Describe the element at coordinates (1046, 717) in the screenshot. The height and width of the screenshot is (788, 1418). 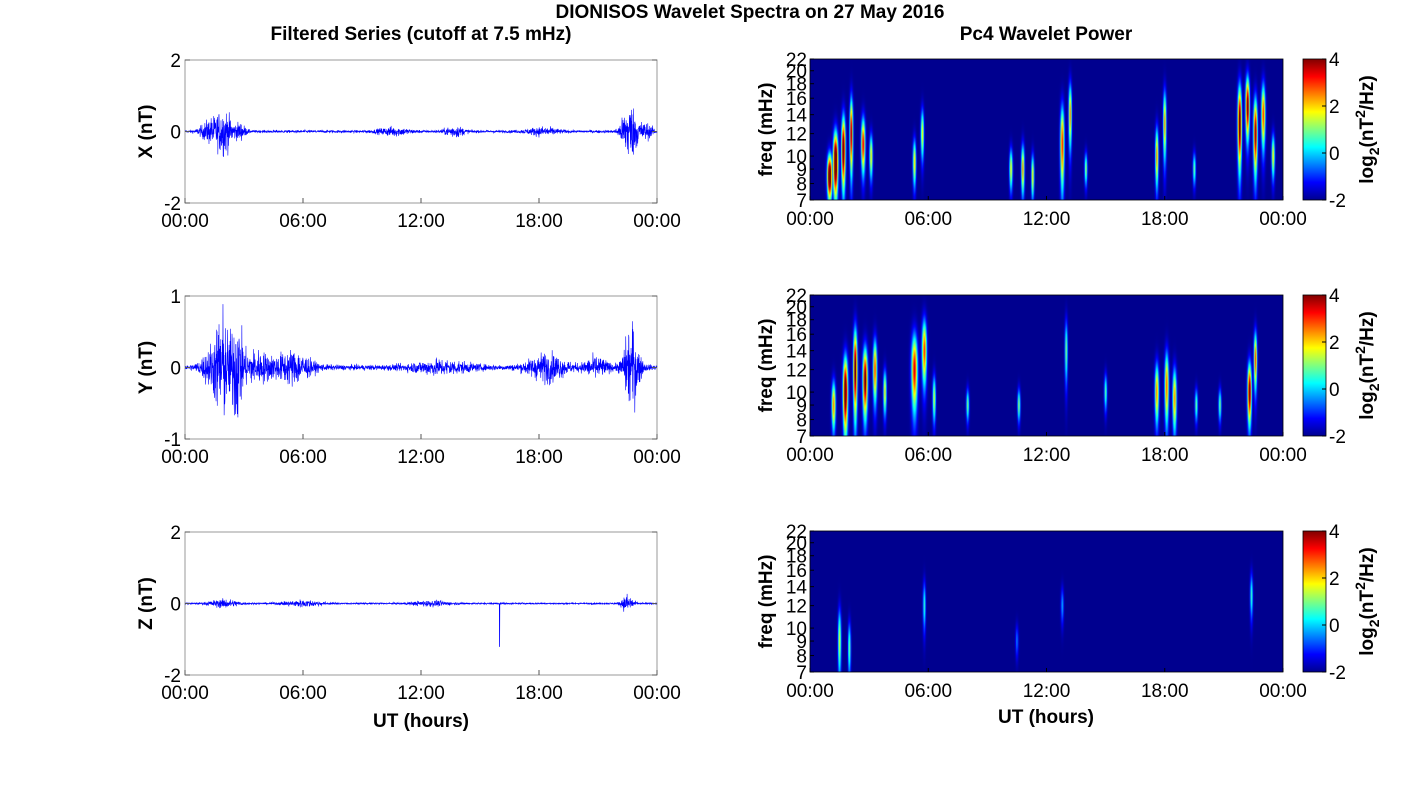
I see `right-xlabel: UT (hours)` at that location.